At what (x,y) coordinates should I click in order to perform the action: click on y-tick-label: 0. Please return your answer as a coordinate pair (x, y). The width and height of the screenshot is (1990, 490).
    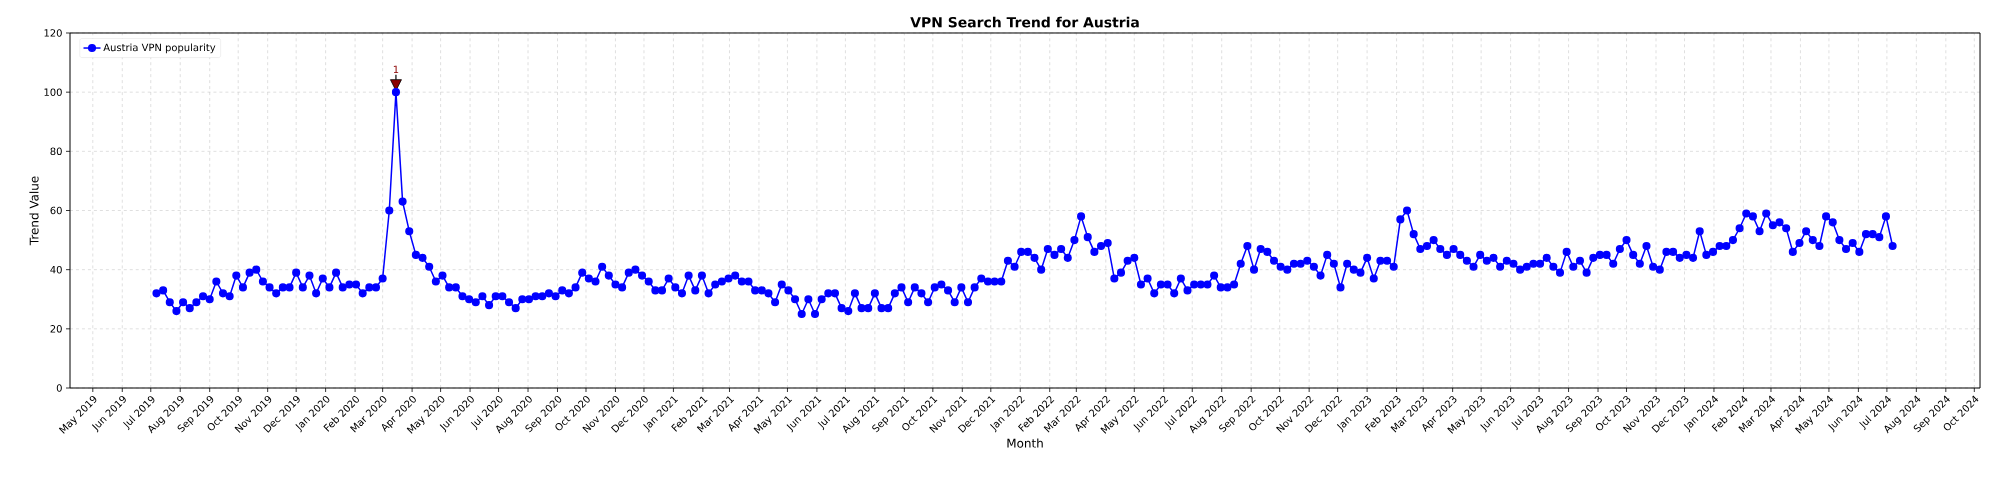
    Looking at the image, I should click on (59, 388).